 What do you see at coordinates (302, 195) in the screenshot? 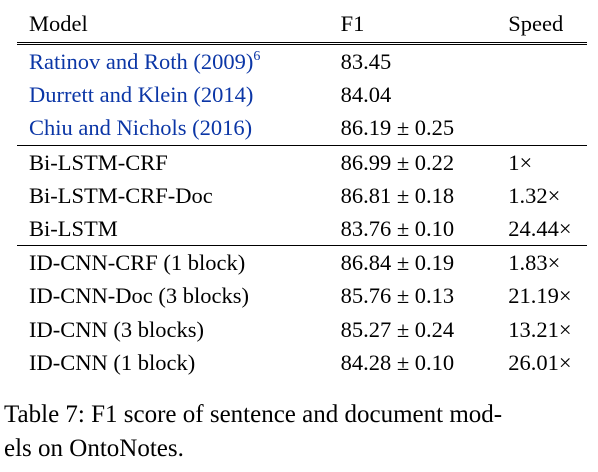
I see `table-row: Bi-LSTM-CRF-Doc 86.81 ± 0.18 1.32×` at bounding box center [302, 195].